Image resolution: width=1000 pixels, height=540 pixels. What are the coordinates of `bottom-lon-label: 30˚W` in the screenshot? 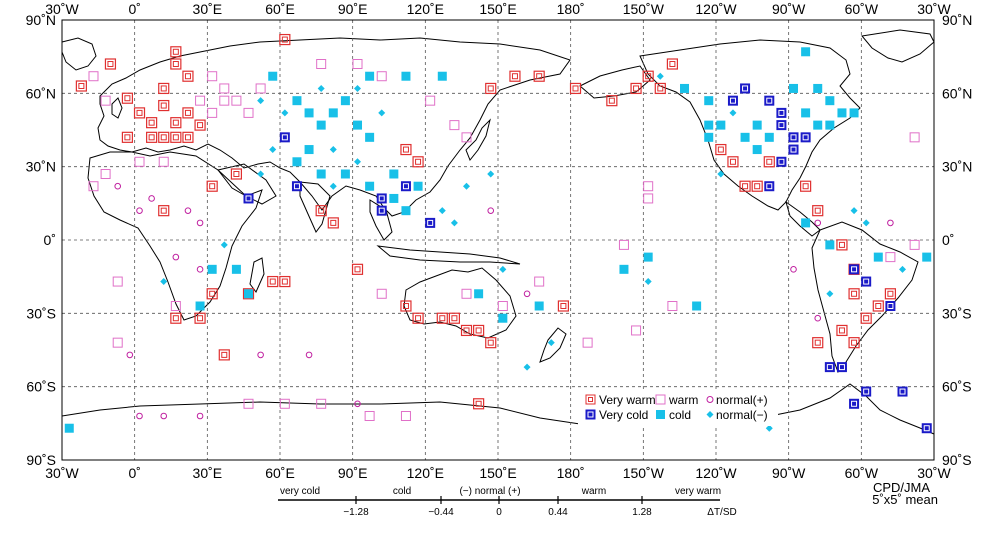 It's located at (62, 473).